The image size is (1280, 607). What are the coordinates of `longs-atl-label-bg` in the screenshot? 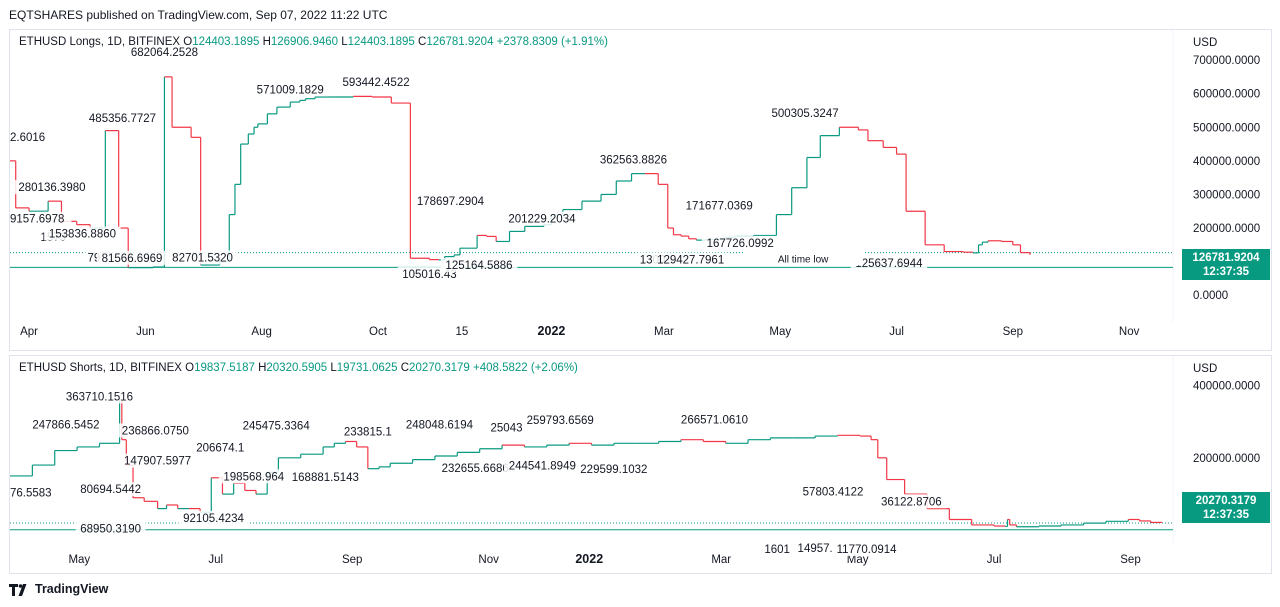 It's located at (803, 258).